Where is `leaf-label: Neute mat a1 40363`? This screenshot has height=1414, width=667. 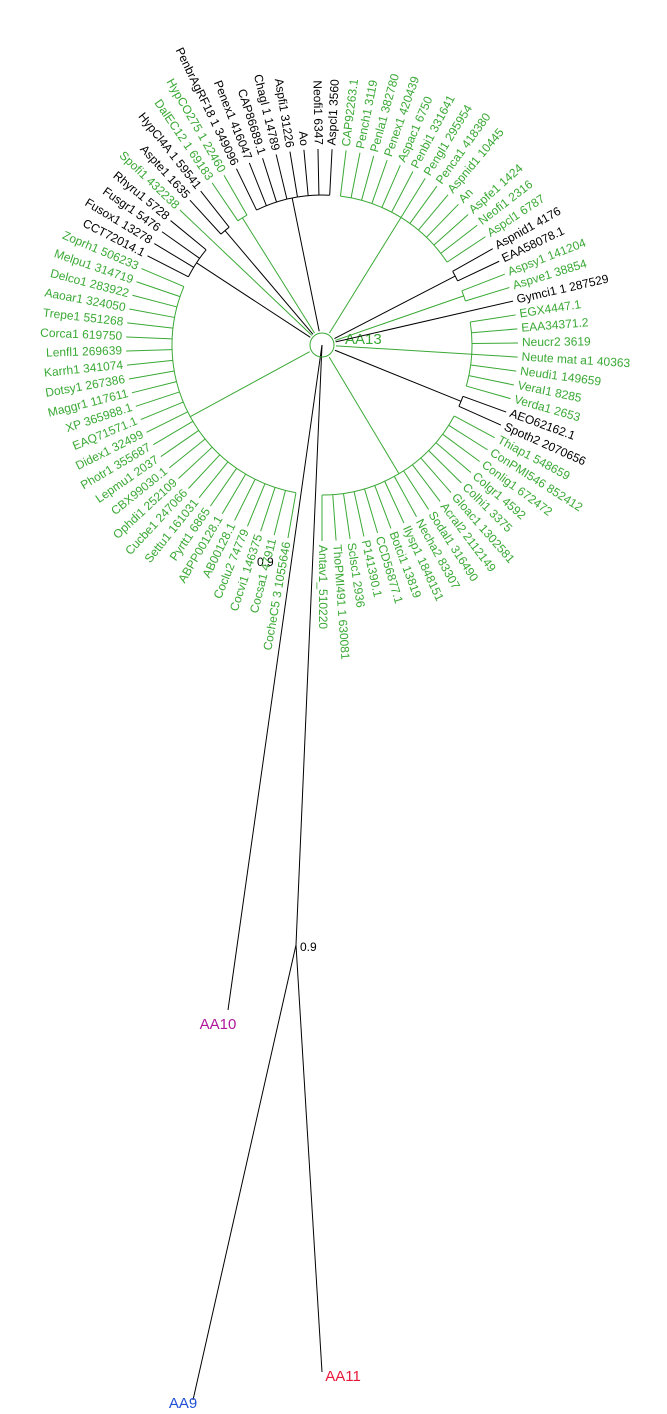 leaf-label: Neute mat a1 40363 is located at coordinates (576, 359).